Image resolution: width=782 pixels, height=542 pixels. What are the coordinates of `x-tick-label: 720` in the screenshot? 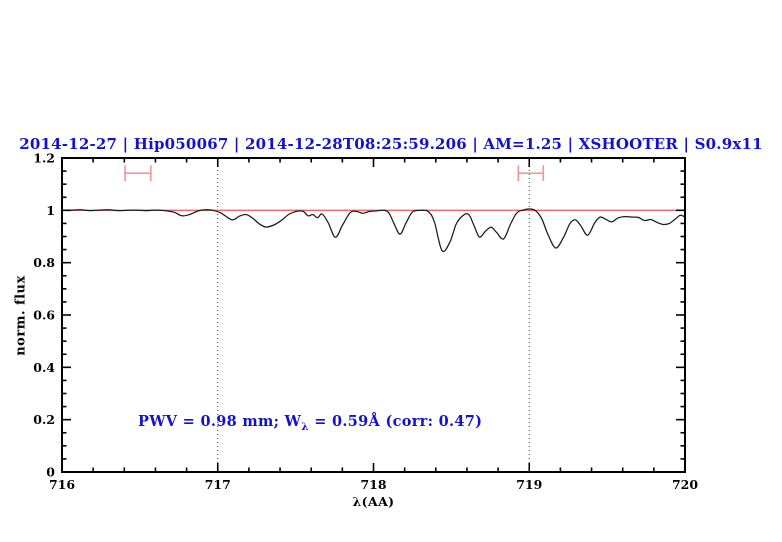 It's located at (685, 484).